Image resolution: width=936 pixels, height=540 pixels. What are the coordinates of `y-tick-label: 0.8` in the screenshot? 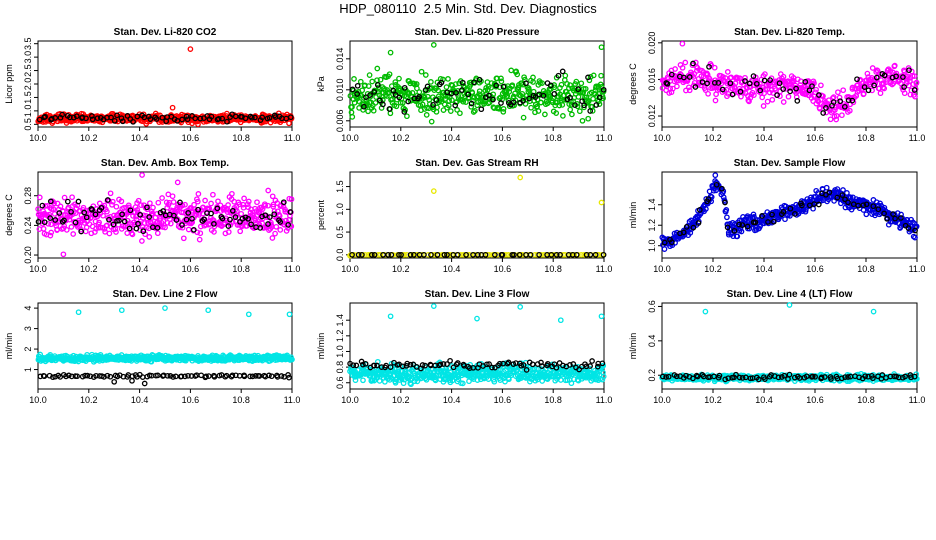 It's located at (340, 367).